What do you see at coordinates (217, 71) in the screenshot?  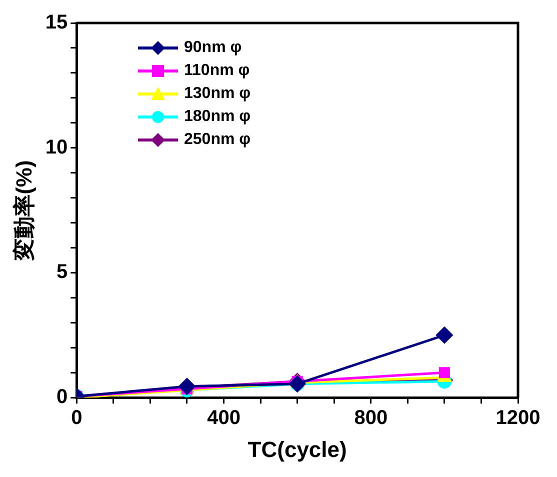 I see `legend-label: 110nm φ` at bounding box center [217, 71].